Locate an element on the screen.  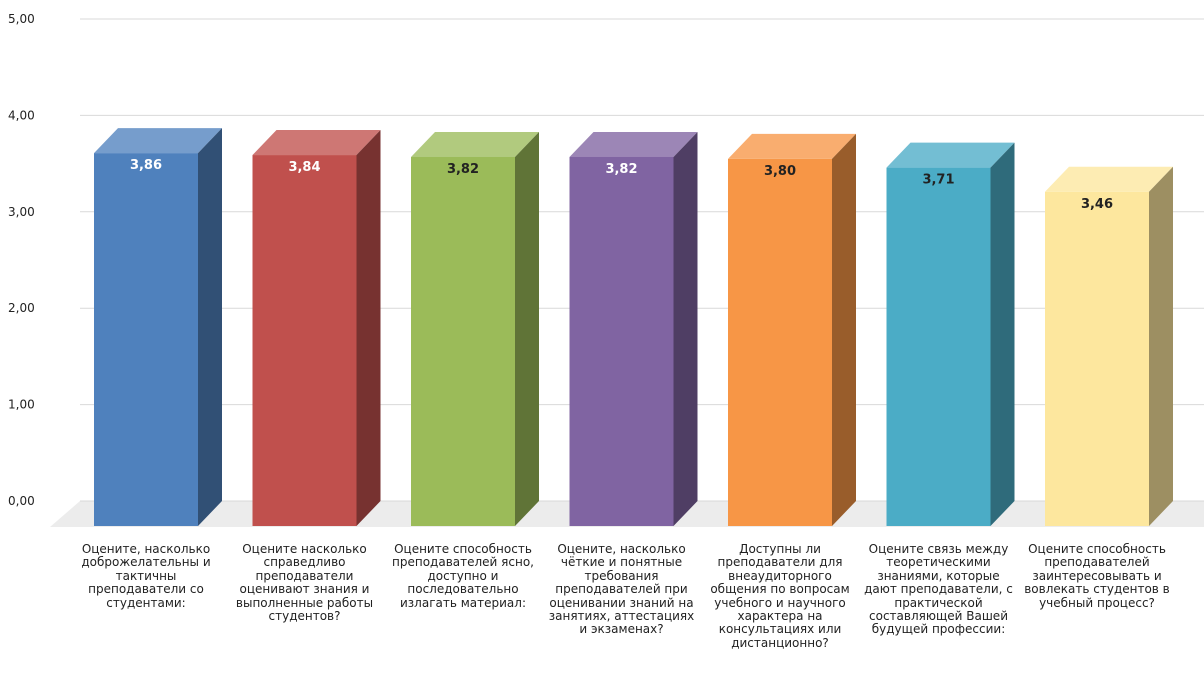
y-tick-label: 1,00 is located at coordinates (21, 405).